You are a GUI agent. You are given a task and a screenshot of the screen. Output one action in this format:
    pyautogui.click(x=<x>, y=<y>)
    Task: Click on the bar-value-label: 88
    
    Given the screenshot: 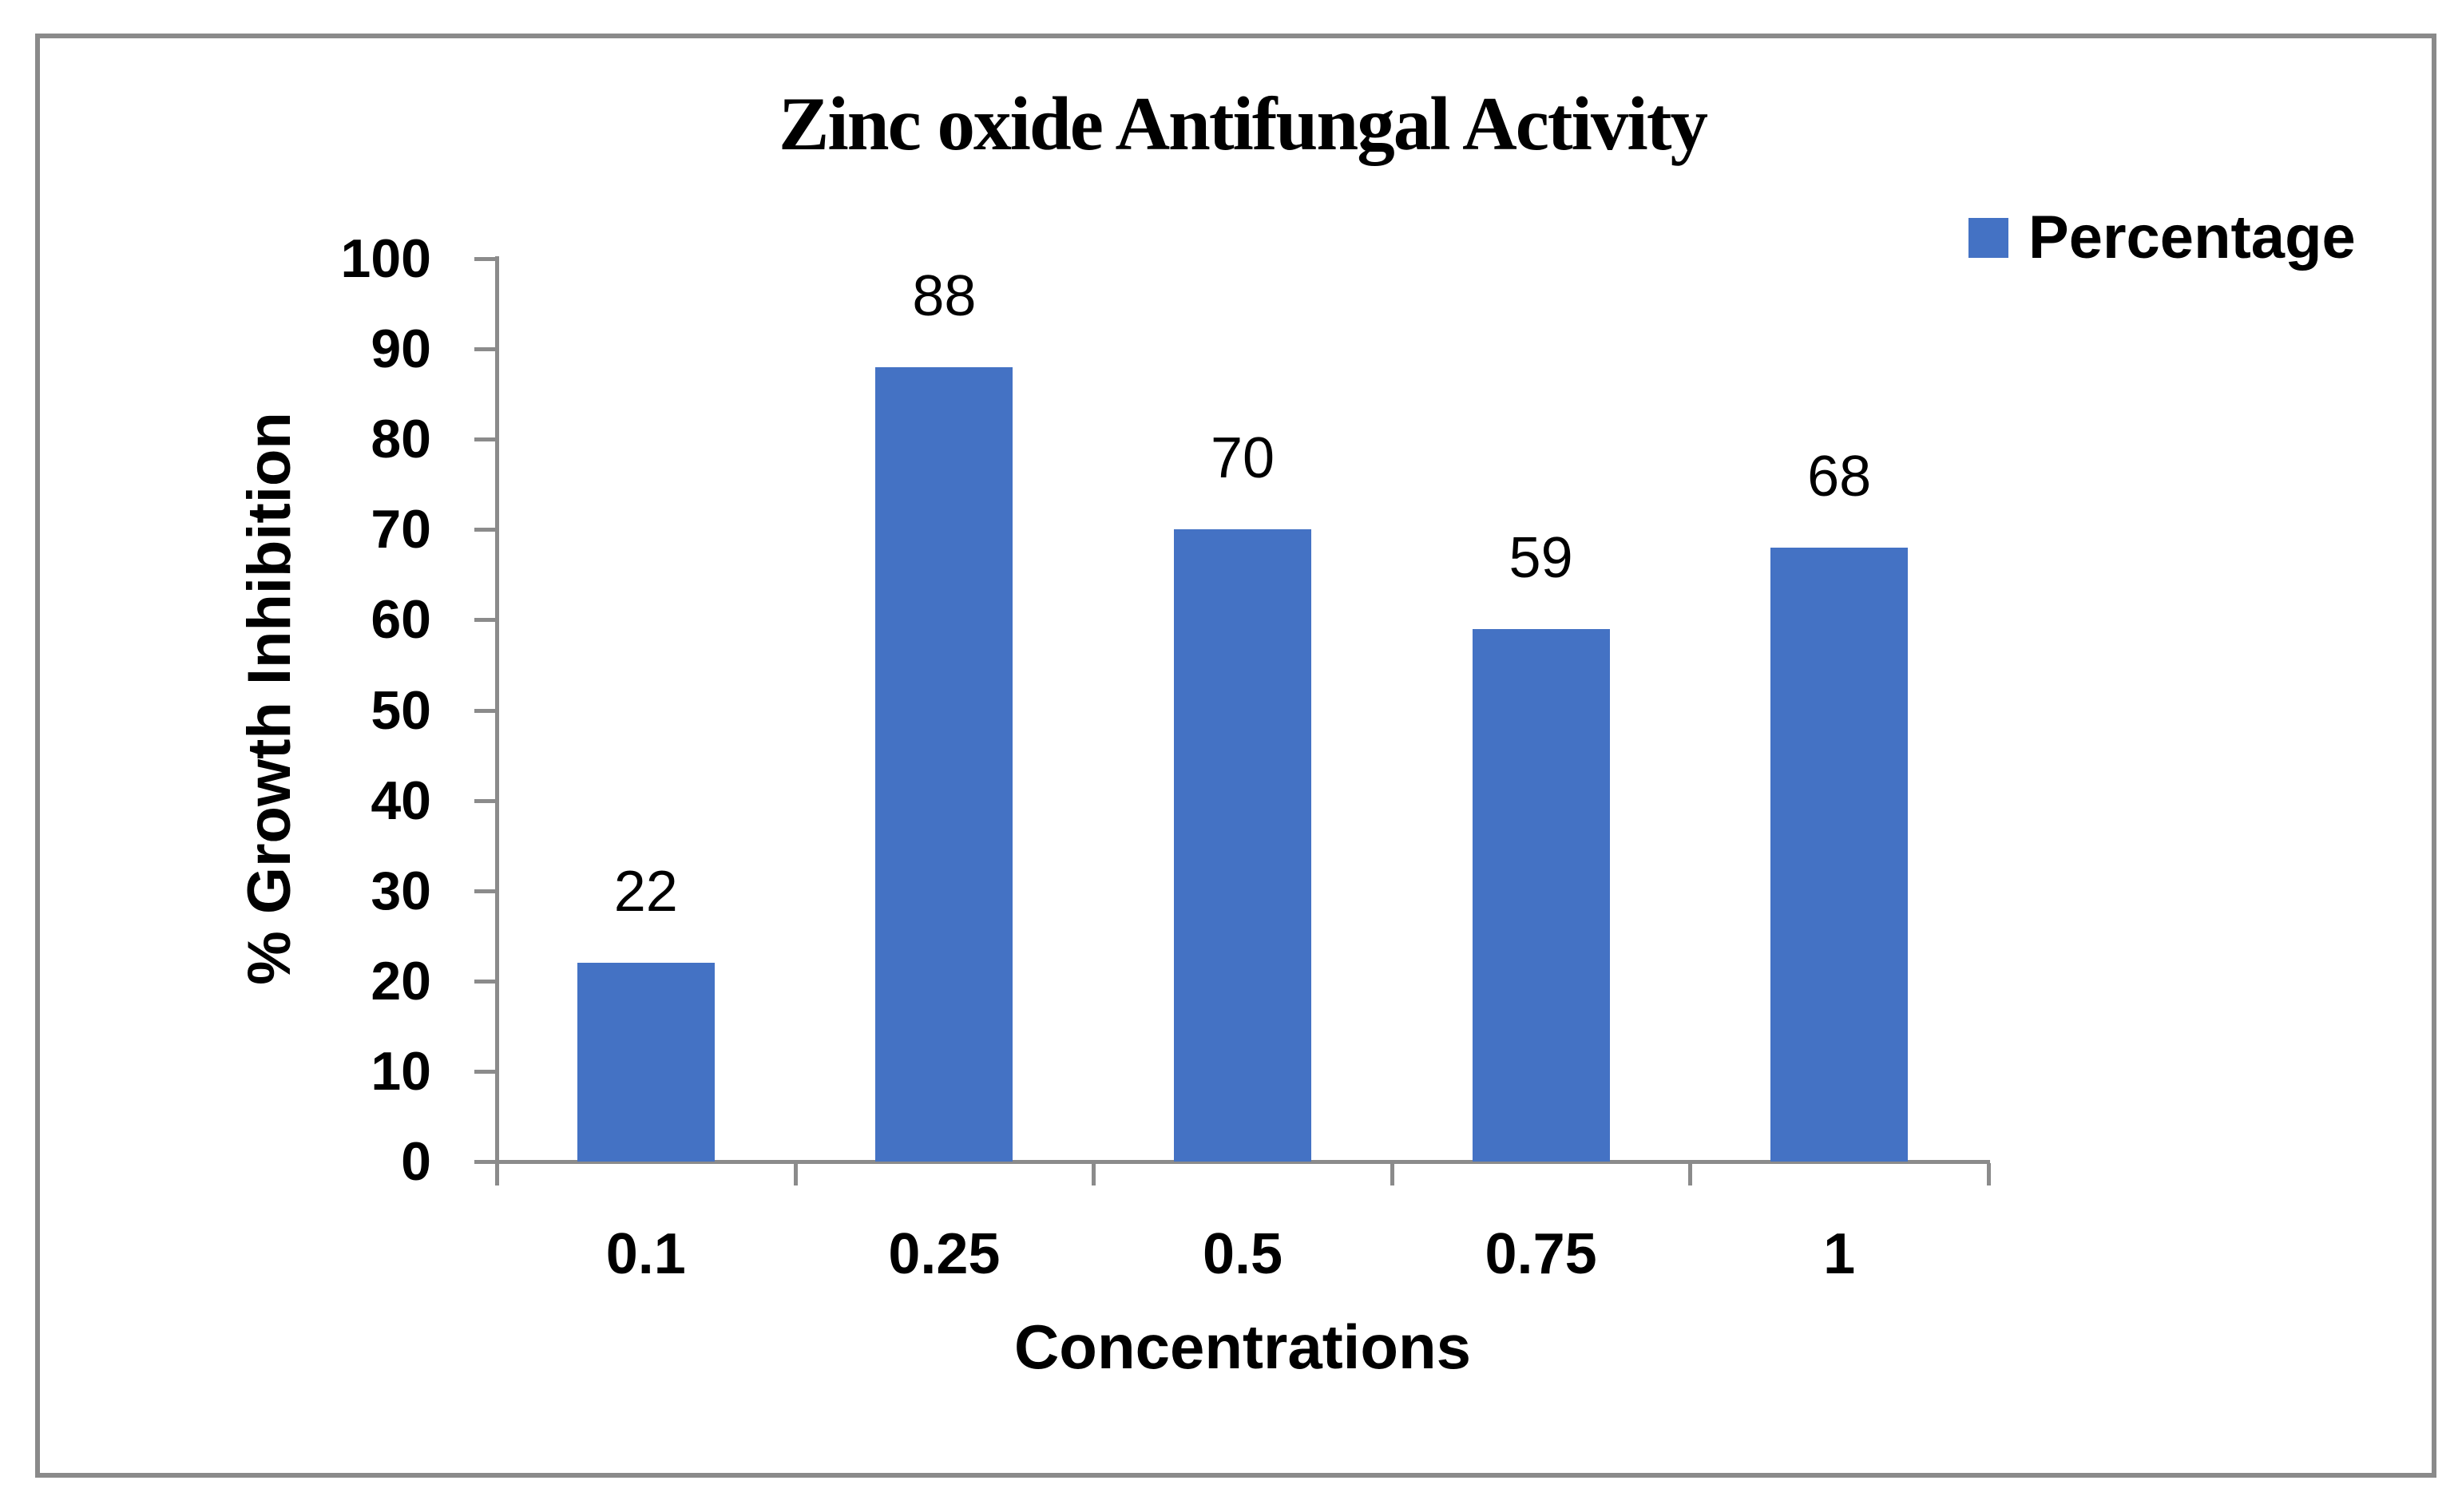 What is the action you would take?
    pyautogui.click(x=945, y=295)
    